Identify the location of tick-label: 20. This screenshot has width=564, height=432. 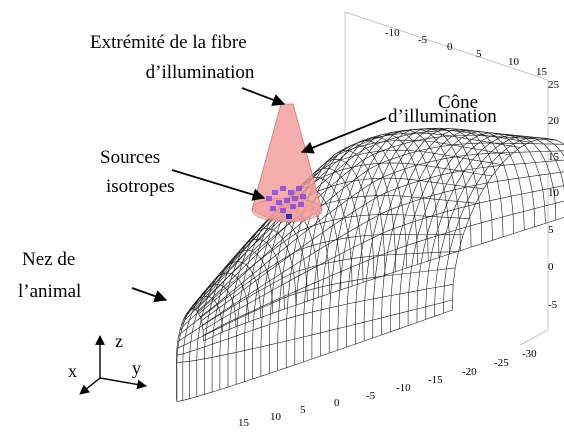
(554, 121).